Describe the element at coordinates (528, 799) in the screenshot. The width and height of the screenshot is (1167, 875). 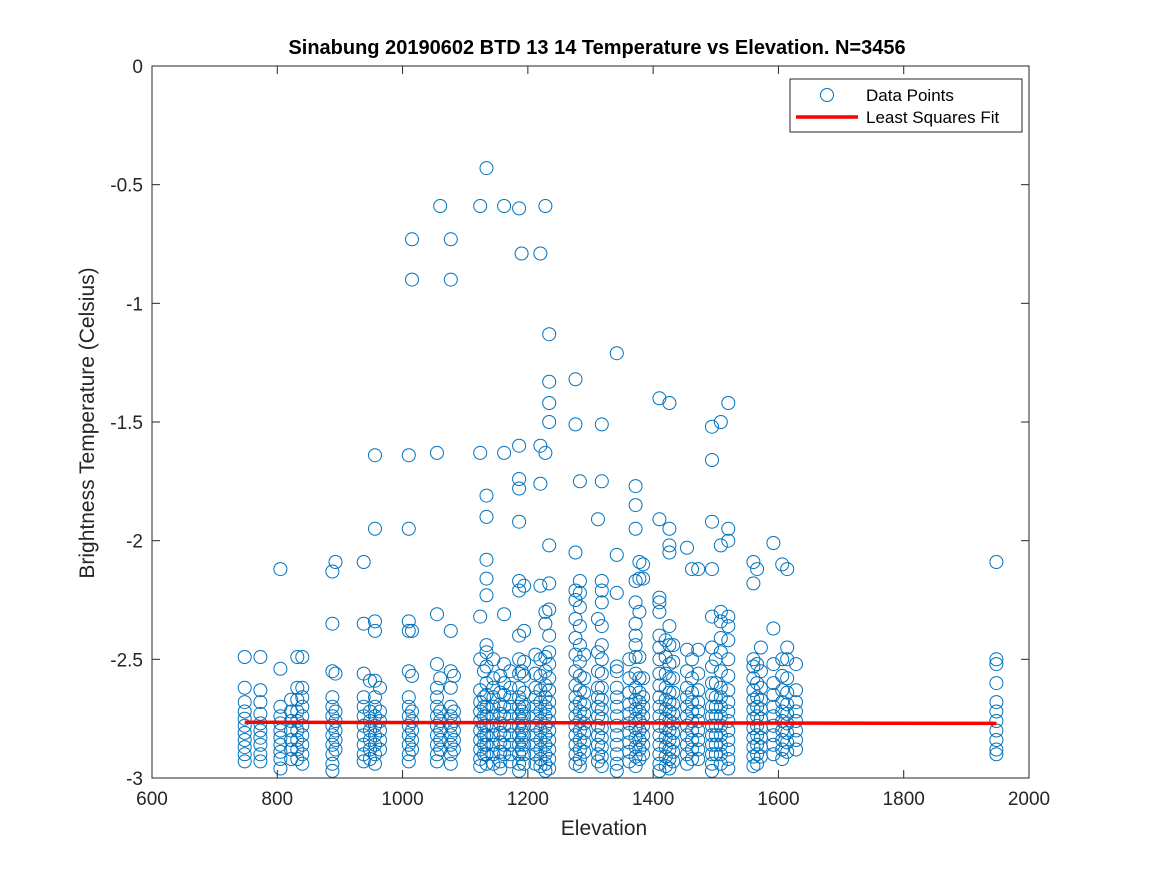
I see `x-tick-label: 1200` at that location.